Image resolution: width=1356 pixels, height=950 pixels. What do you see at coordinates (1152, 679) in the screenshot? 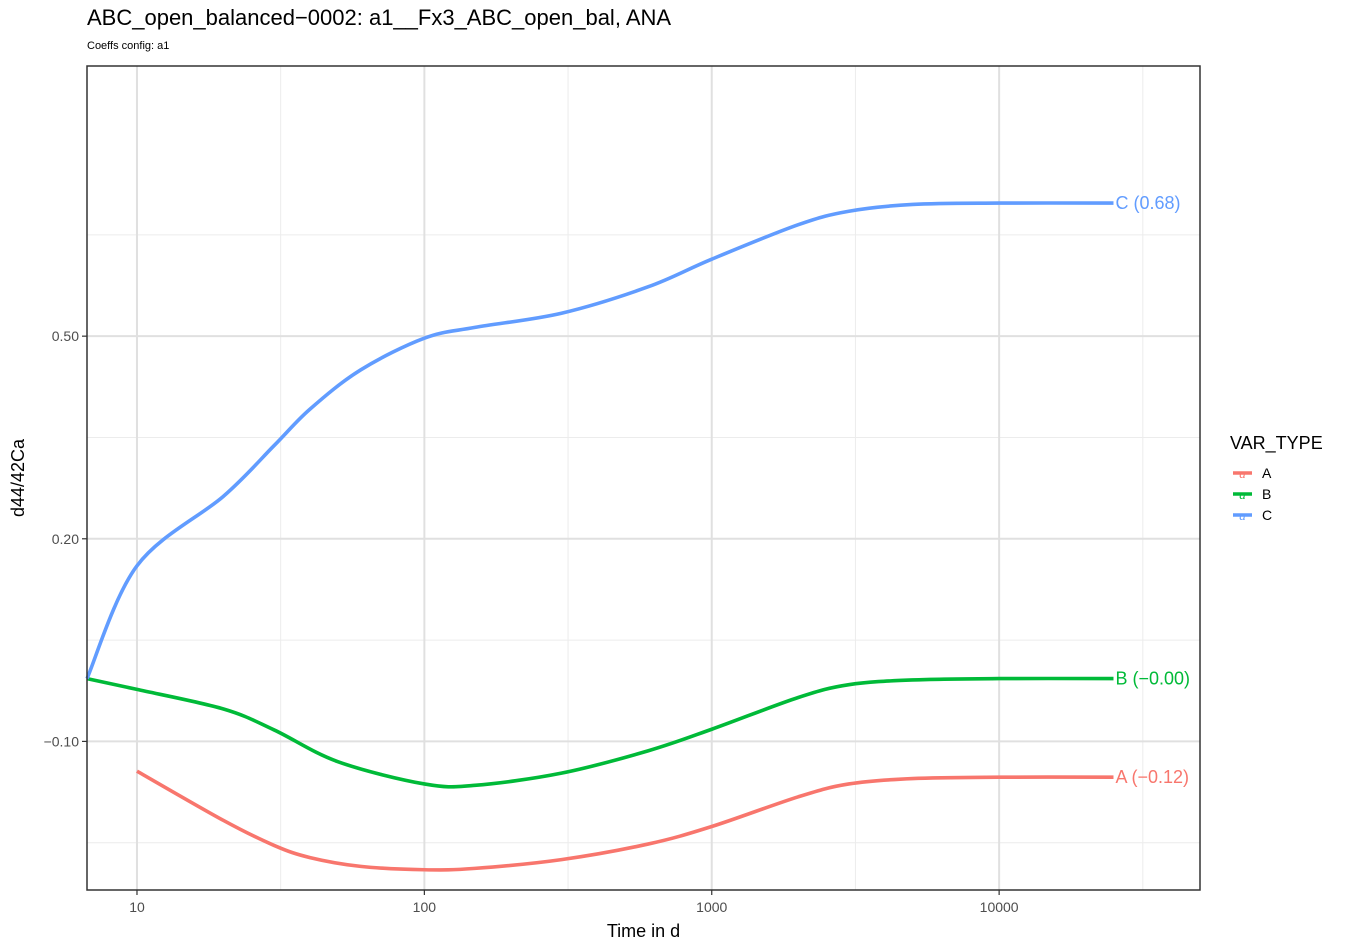
I see `end-label-b: B (−0.00)` at bounding box center [1152, 679].